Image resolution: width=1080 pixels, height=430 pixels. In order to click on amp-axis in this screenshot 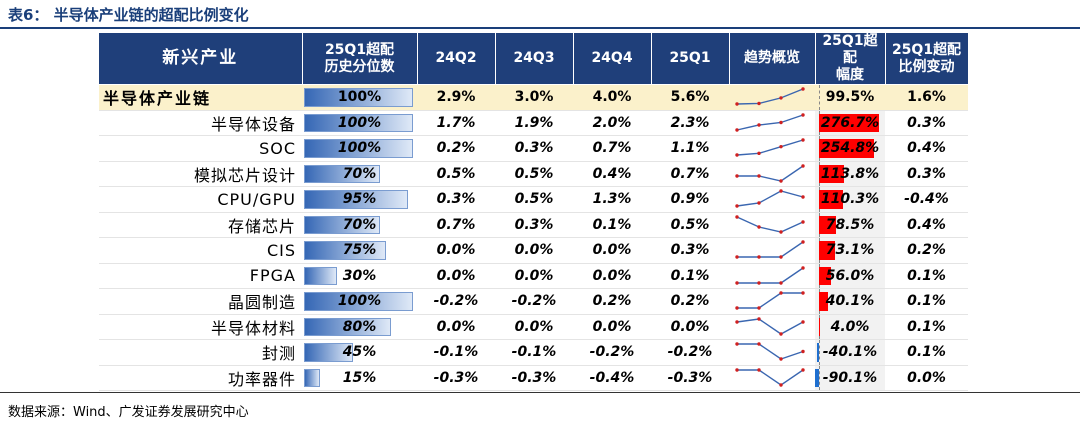, I will do `click(819, 352)`.